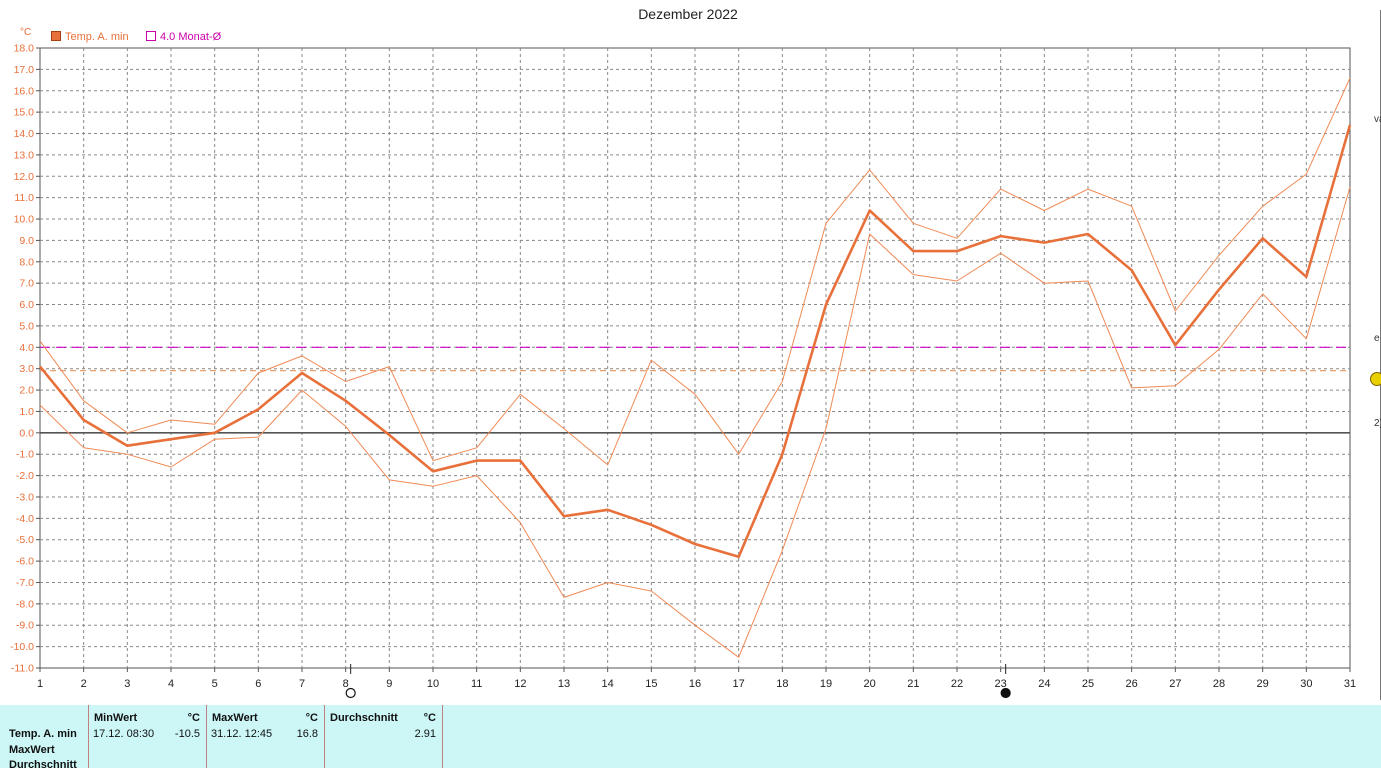 The width and height of the screenshot is (1381, 774). Describe the element at coordinates (193, 718) in the screenshot. I see `min-unit: °C` at that location.